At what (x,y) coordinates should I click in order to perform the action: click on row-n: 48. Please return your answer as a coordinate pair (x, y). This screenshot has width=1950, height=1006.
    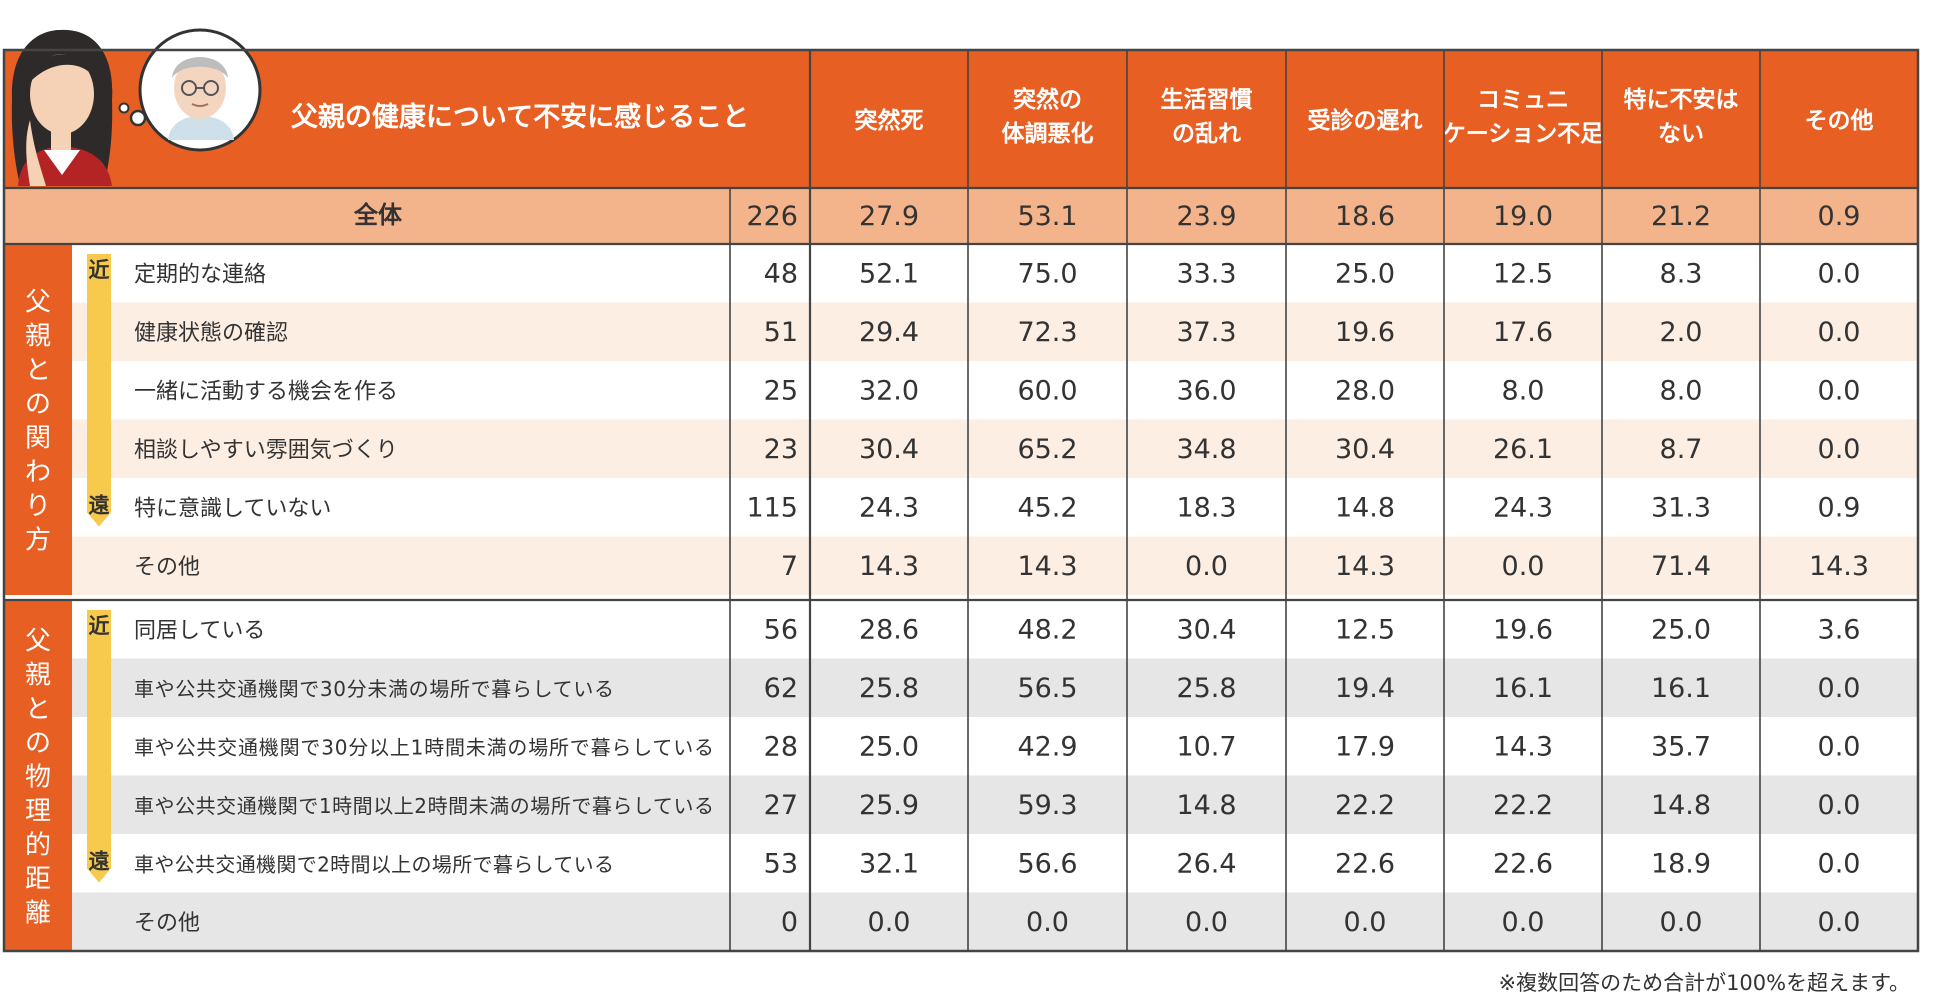
    Looking at the image, I should click on (781, 273).